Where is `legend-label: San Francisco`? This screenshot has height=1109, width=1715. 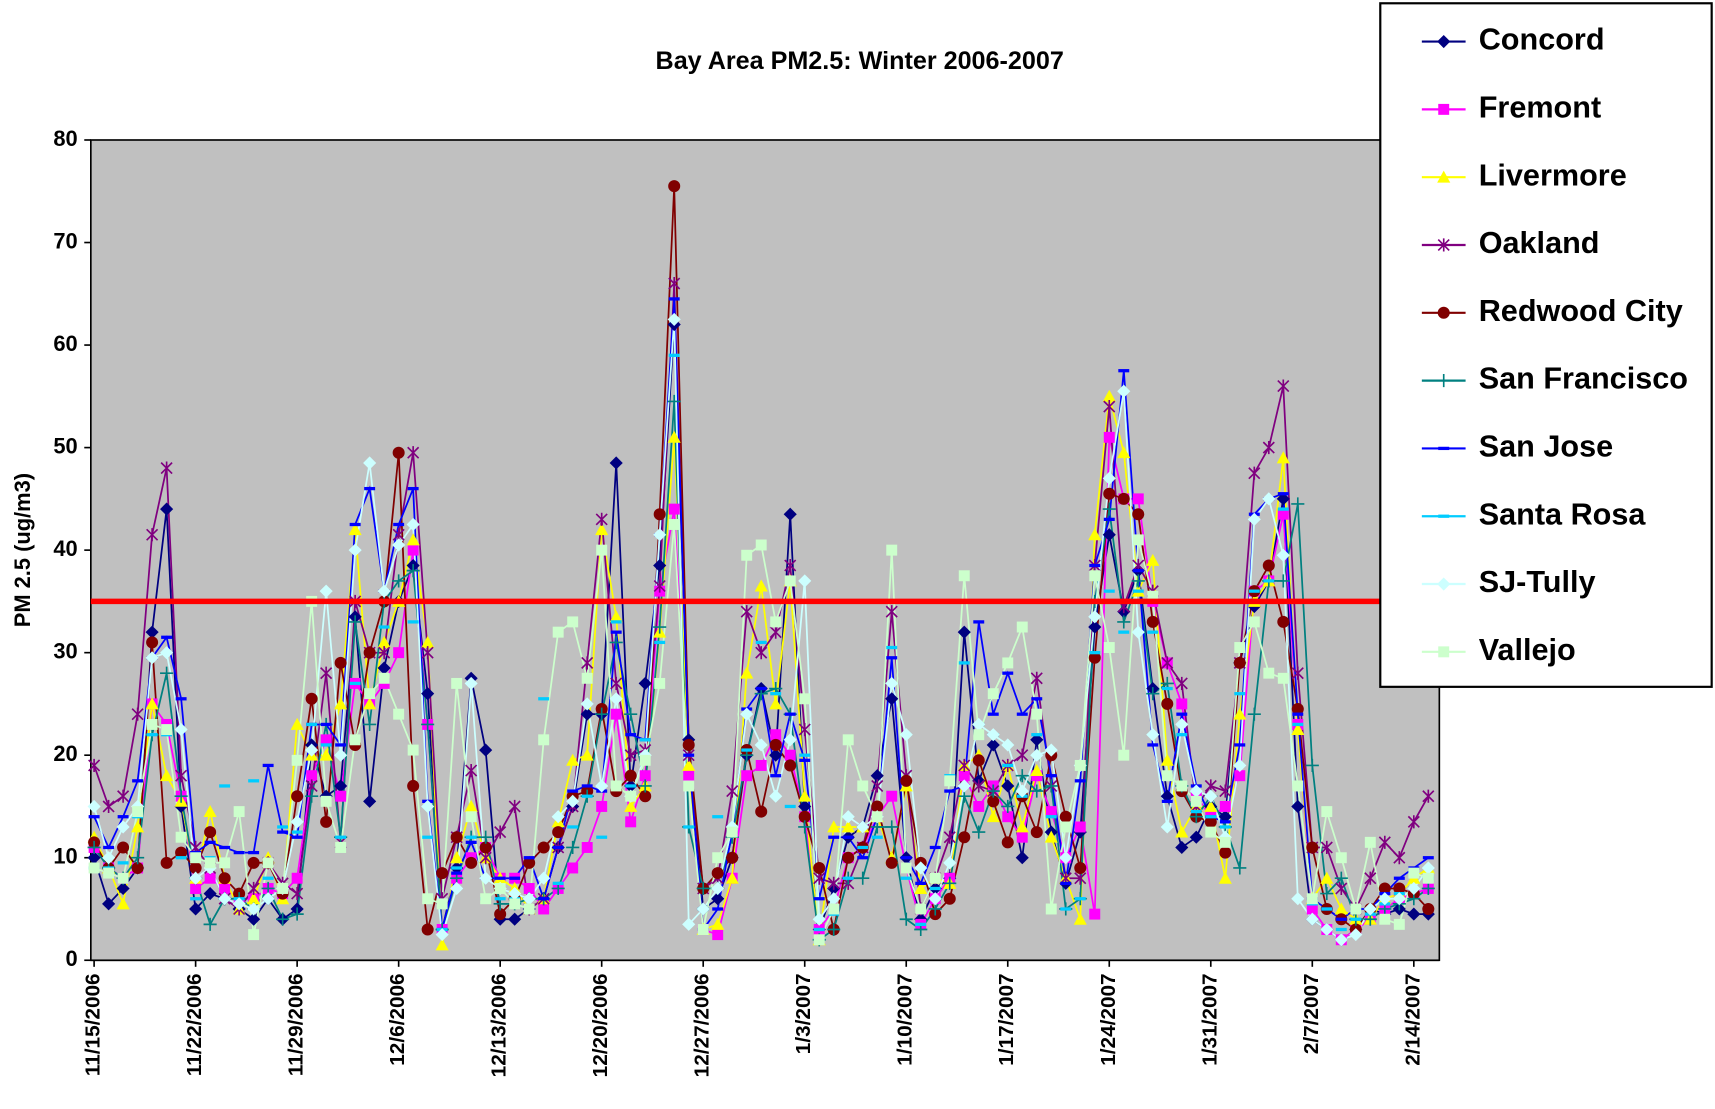 legend-label: San Francisco is located at coordinates (1583, 379).